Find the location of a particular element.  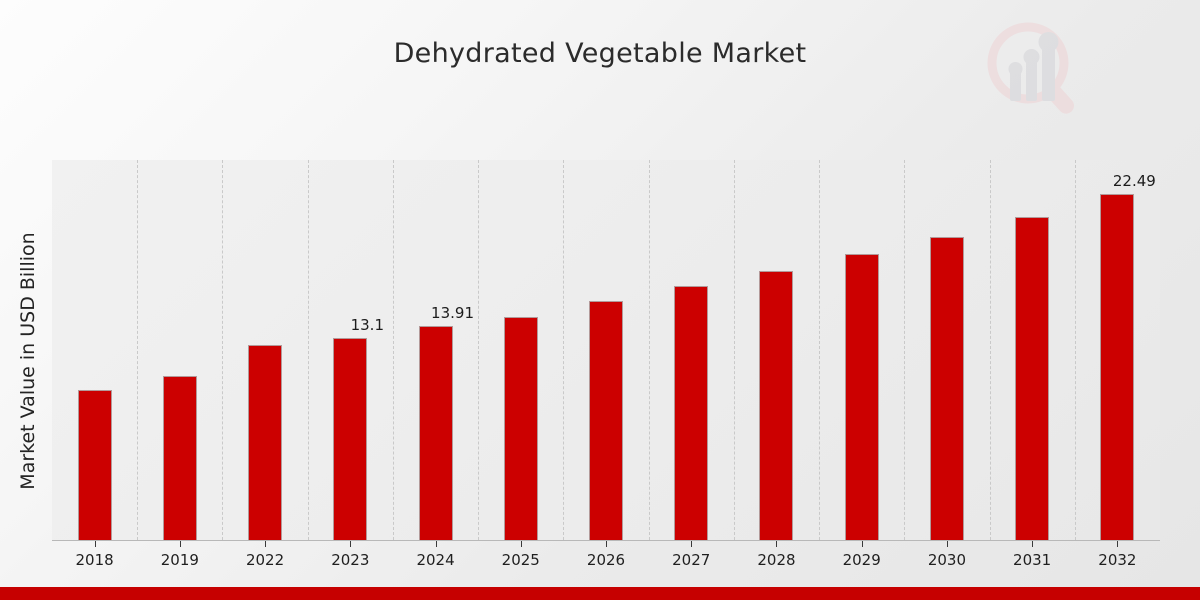

x-tick-2023 is located at coordinates (350, 544).